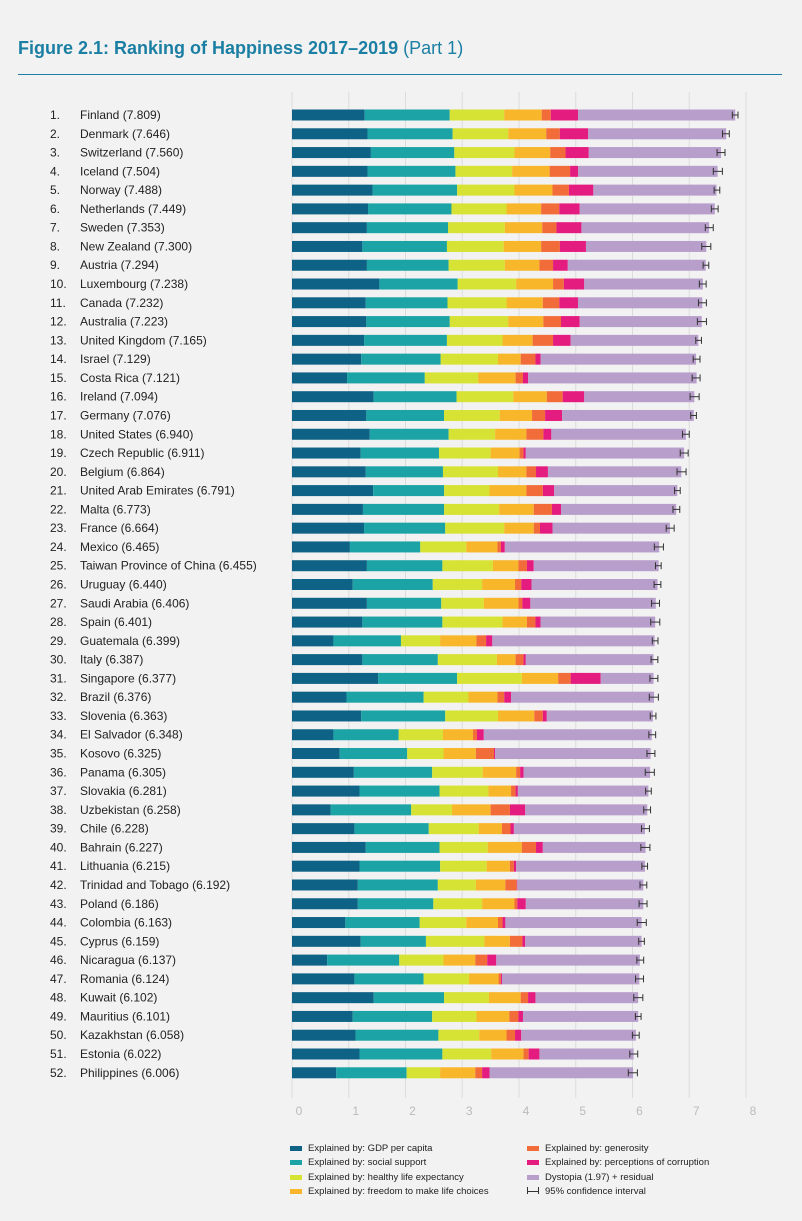  Describe the element at coordinates (115, 359) in the screenshot. I see `country-label: Israel (7.129)` at that location.